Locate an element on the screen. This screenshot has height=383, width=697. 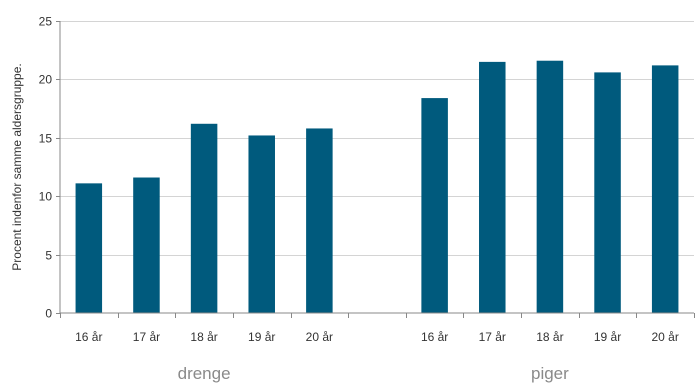
x-tick-marks is located at coordinates (377, 315).